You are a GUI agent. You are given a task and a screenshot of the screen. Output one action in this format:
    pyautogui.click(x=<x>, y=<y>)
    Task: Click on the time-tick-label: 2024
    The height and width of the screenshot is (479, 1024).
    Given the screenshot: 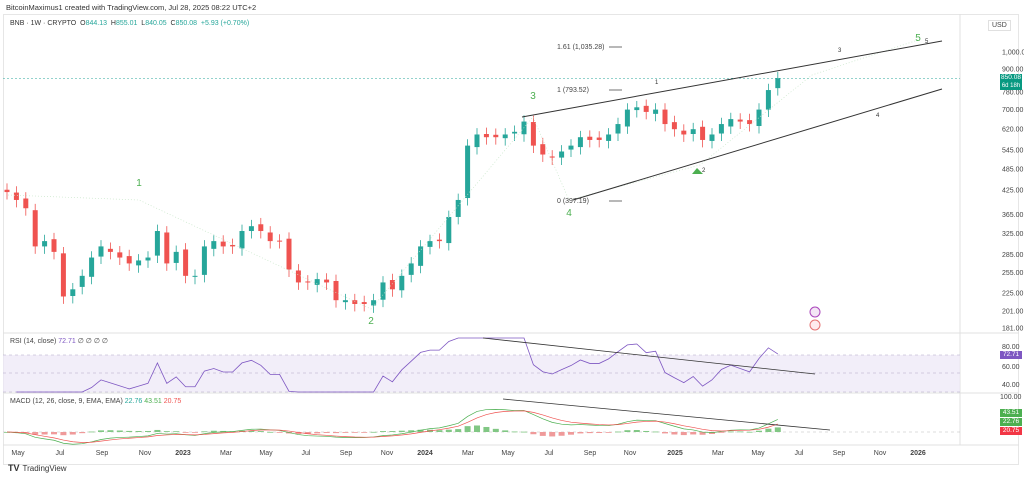 What is the action you would take?
    pyautogui.click(x=425, y=453)
    